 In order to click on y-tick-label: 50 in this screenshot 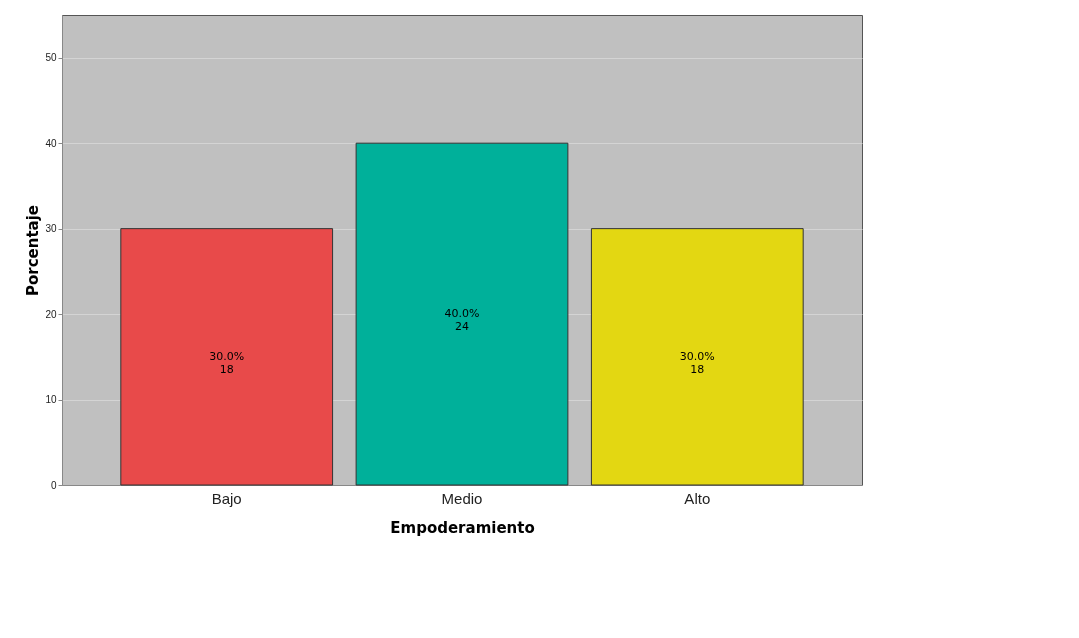, I will do `click(51, 58)`.